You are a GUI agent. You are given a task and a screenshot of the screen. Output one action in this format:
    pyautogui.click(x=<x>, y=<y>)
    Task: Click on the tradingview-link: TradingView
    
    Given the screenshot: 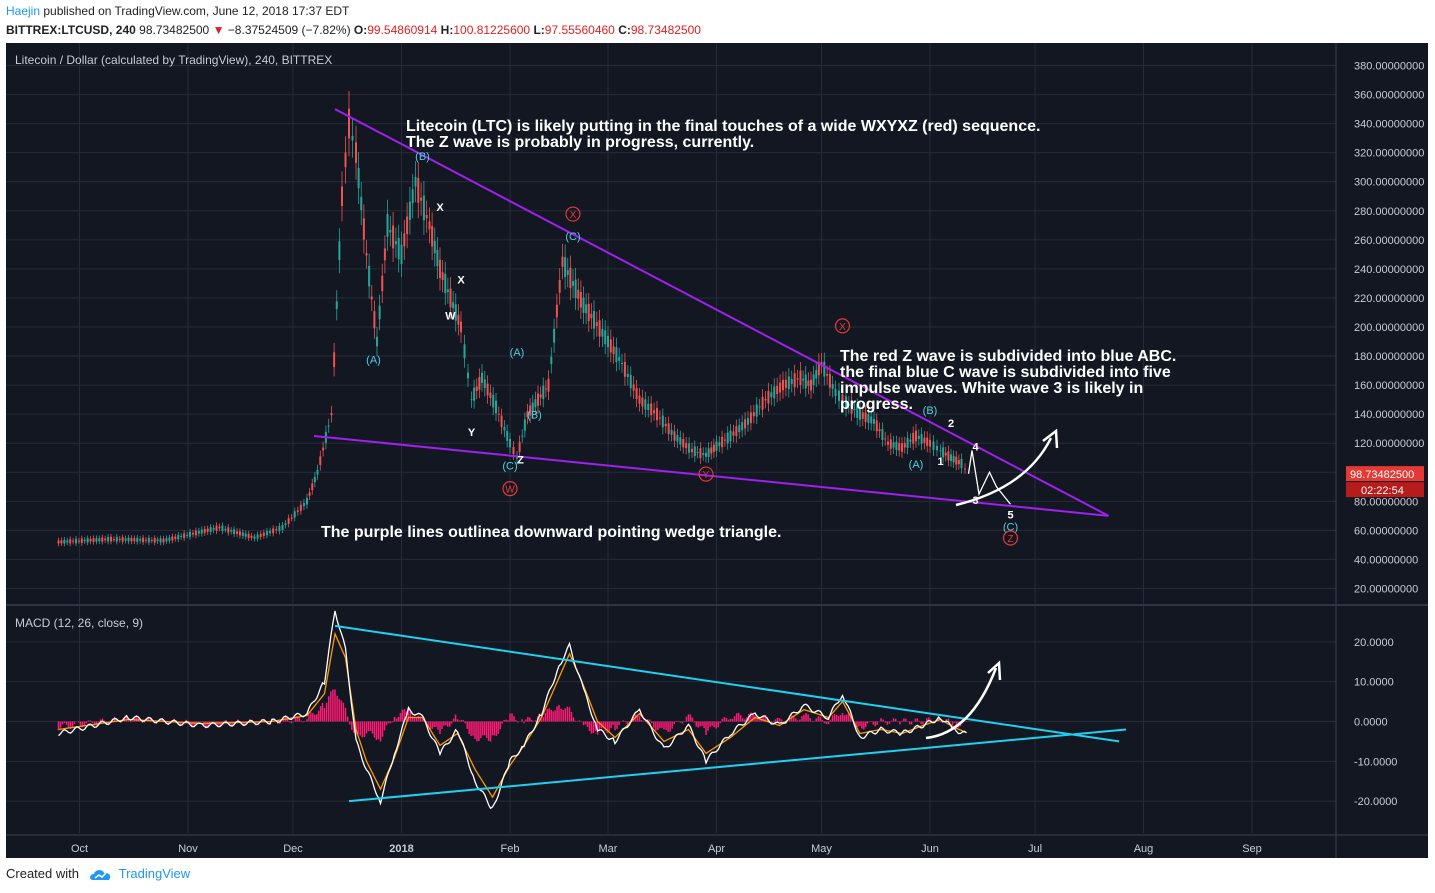 What is the action you would take?
    pyautogui.click(x=154, y=873)
    